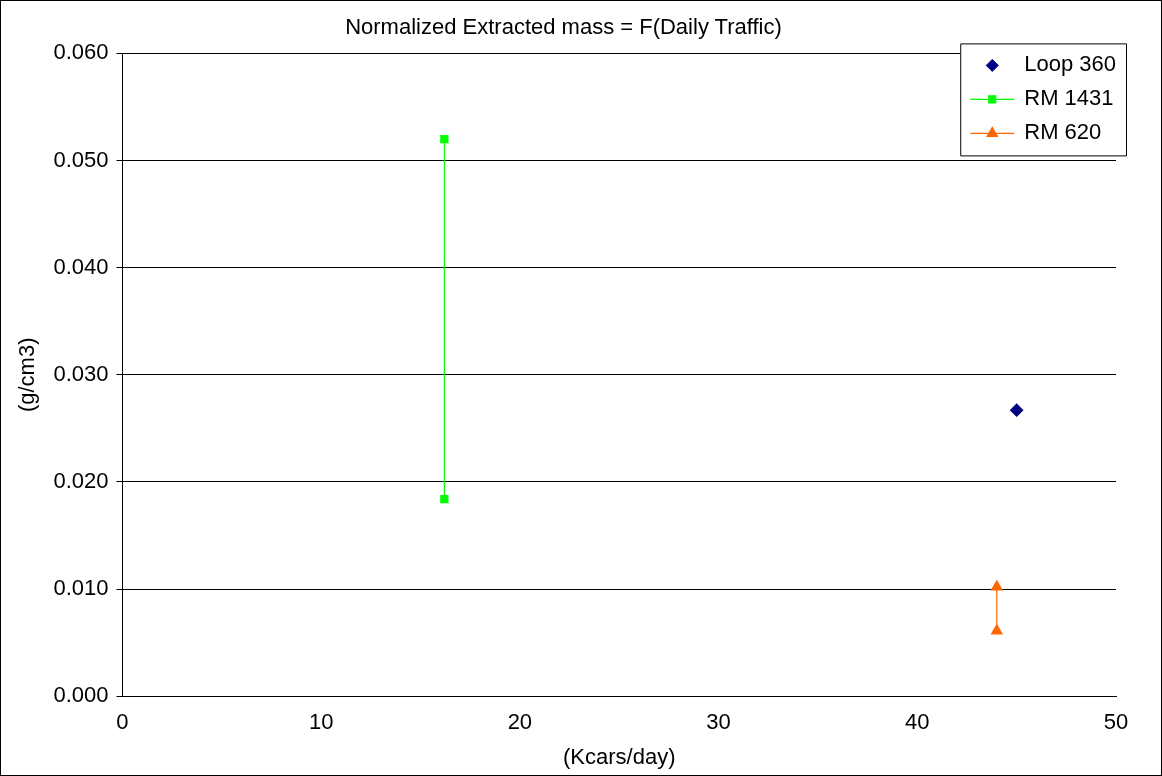 Image resolution: width=1162 pixels, height=776 pixels. Describe the element at coordinates (81, 588) in the screenshot. I see `y-tick-label: 0.010` at that location.